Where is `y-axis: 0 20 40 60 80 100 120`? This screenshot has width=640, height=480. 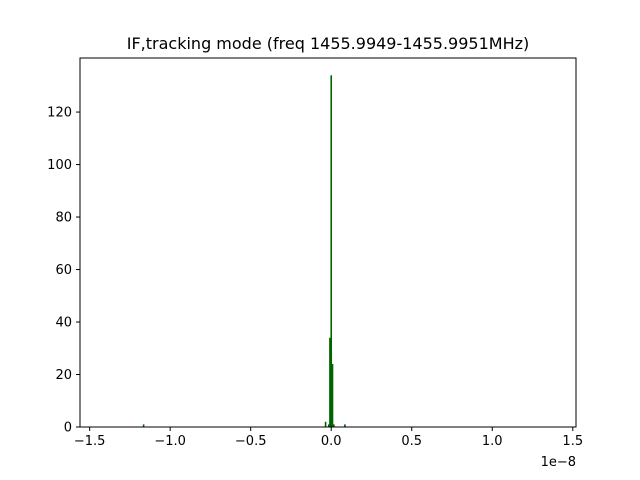 y-axis: 0 20 40 60 80 100 120 is located at coordinates (63, 271).